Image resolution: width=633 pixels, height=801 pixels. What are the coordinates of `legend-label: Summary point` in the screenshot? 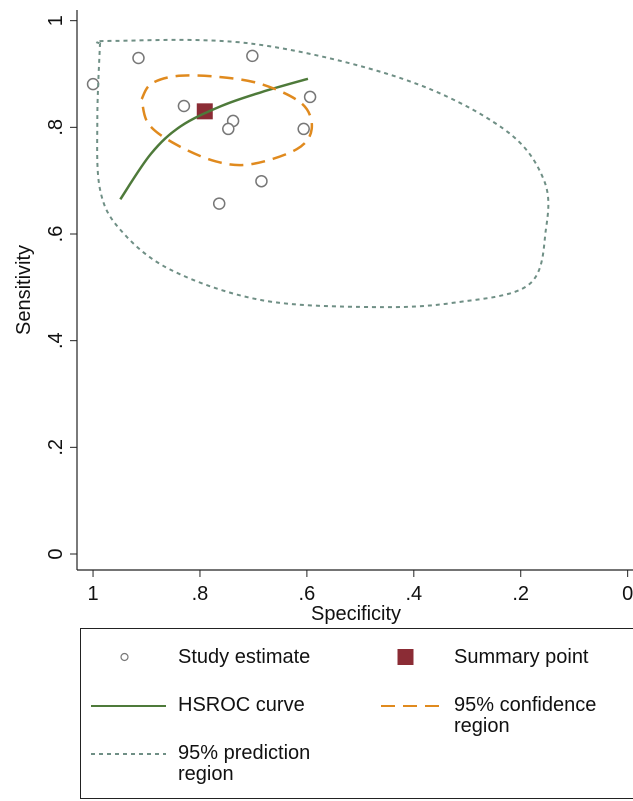 It's located at (521, 657).